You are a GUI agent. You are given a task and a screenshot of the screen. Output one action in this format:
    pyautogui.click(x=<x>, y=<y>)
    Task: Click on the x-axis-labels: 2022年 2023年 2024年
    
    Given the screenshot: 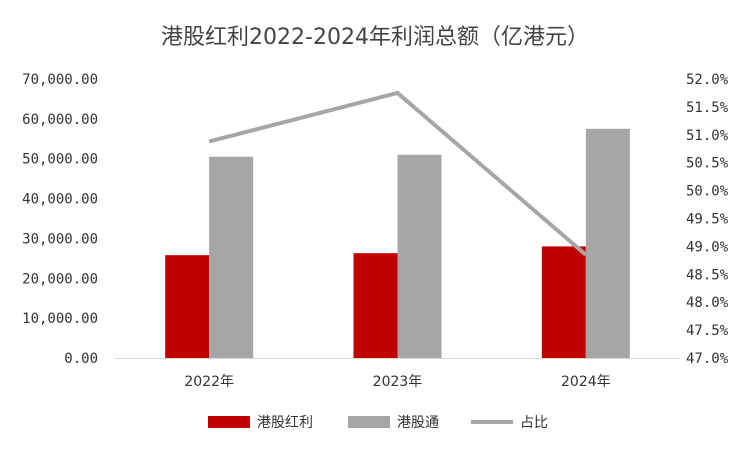 What is the action you would take?
    pyautogui.click(x=397, y=382)
    